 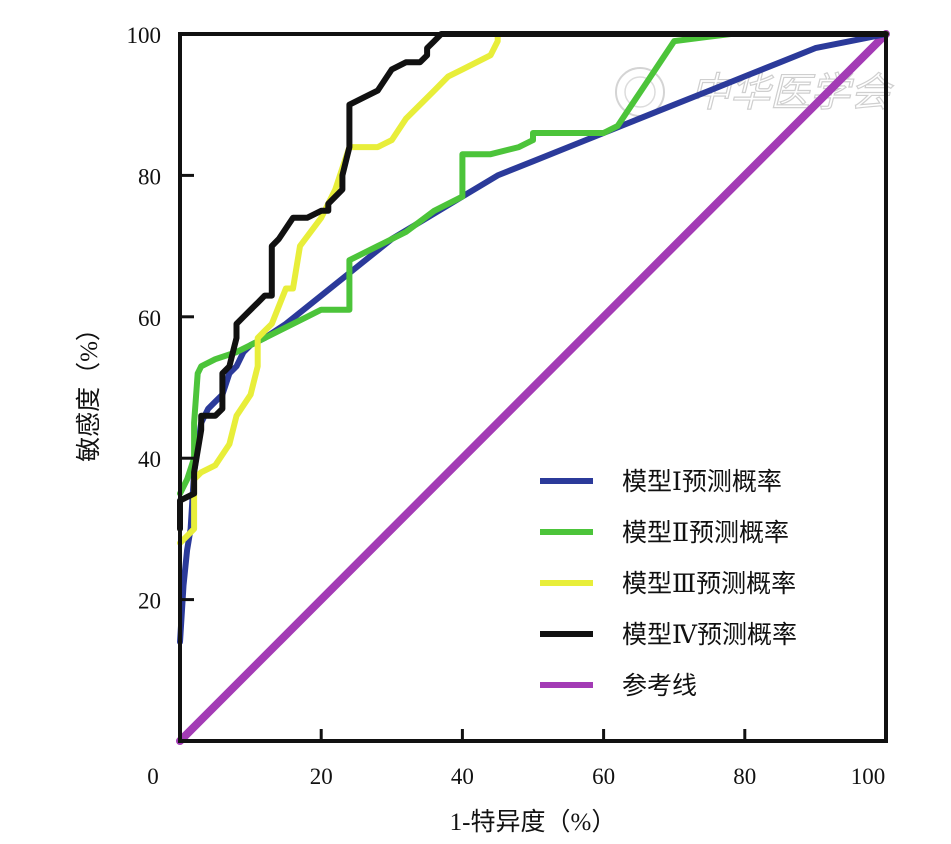 What do you see at coordinates (640, 92) in the screenshot?
I see `watermark-seal-inner` at bounding box center [640, 92].